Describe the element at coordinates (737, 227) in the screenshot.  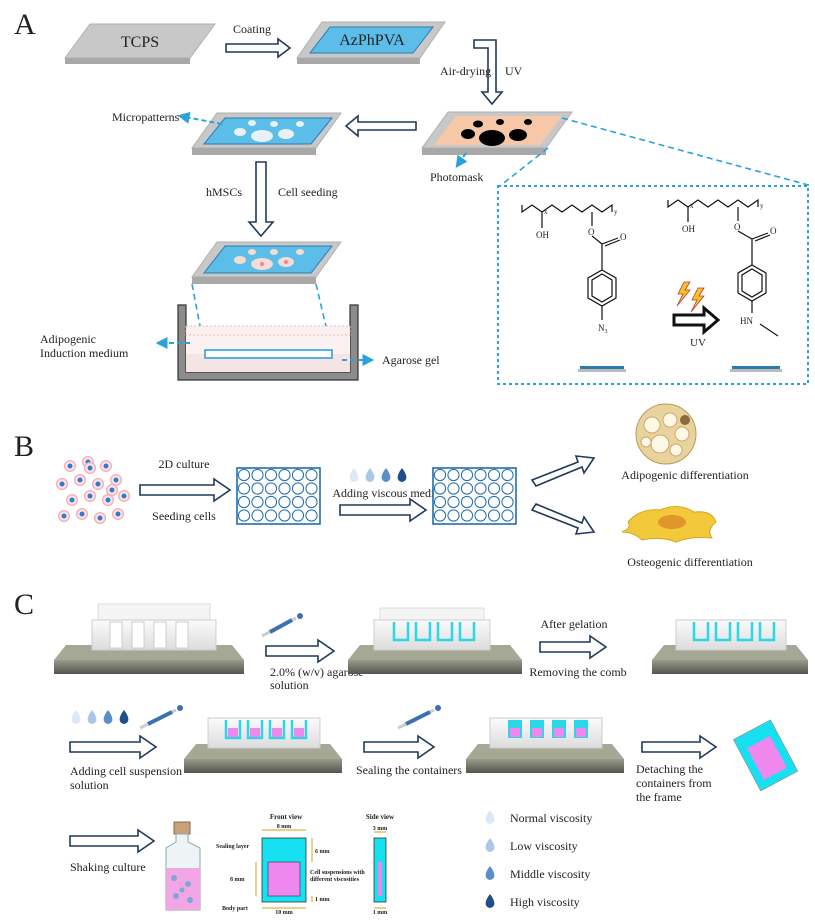
I see `chem-o-ether-right: O` at that location.